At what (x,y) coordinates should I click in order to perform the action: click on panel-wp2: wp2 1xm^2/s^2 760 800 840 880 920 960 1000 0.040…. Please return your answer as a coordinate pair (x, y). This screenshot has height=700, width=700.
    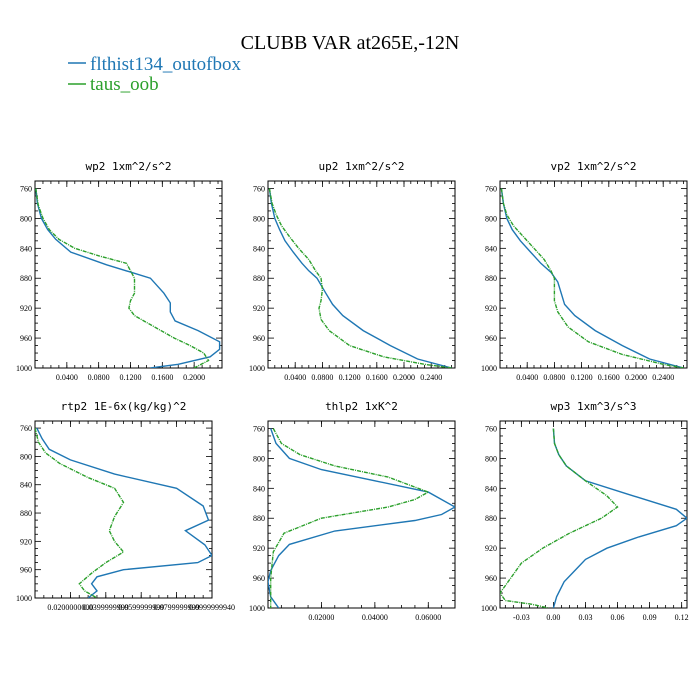
    Looking at the image, I should click on (119, 271).